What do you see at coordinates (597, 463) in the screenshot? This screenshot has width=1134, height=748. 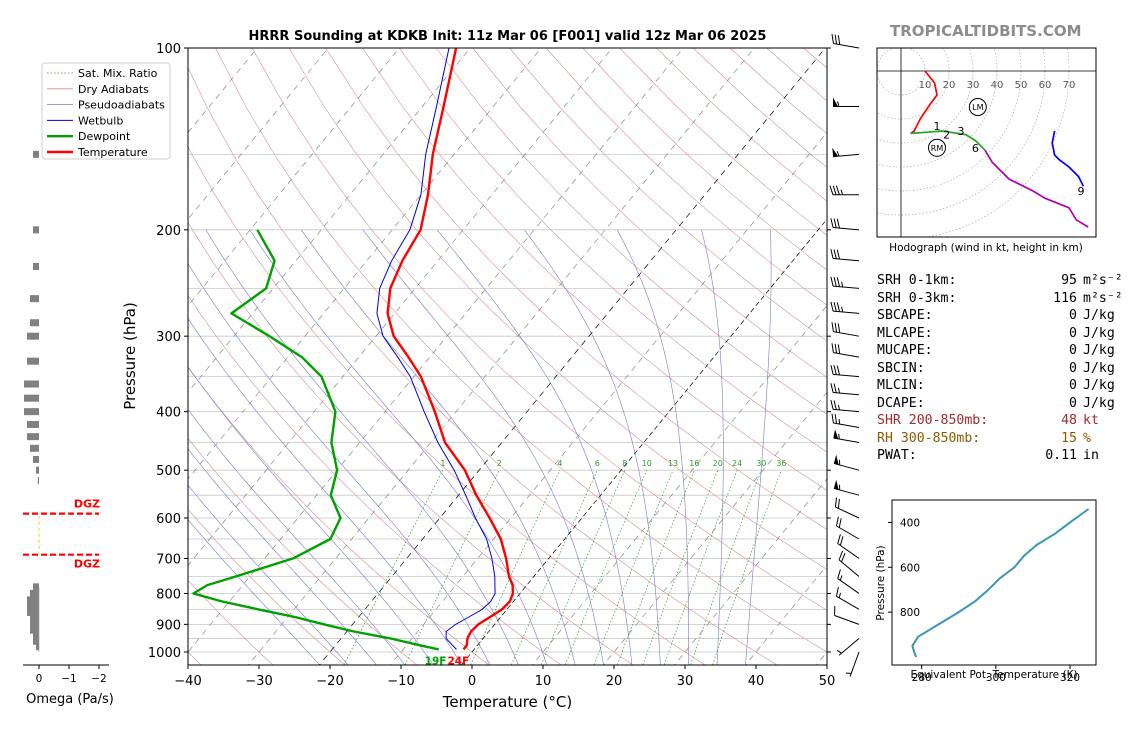 I see `mixing-ratio-label: 6` at bounding box center [597, 463].